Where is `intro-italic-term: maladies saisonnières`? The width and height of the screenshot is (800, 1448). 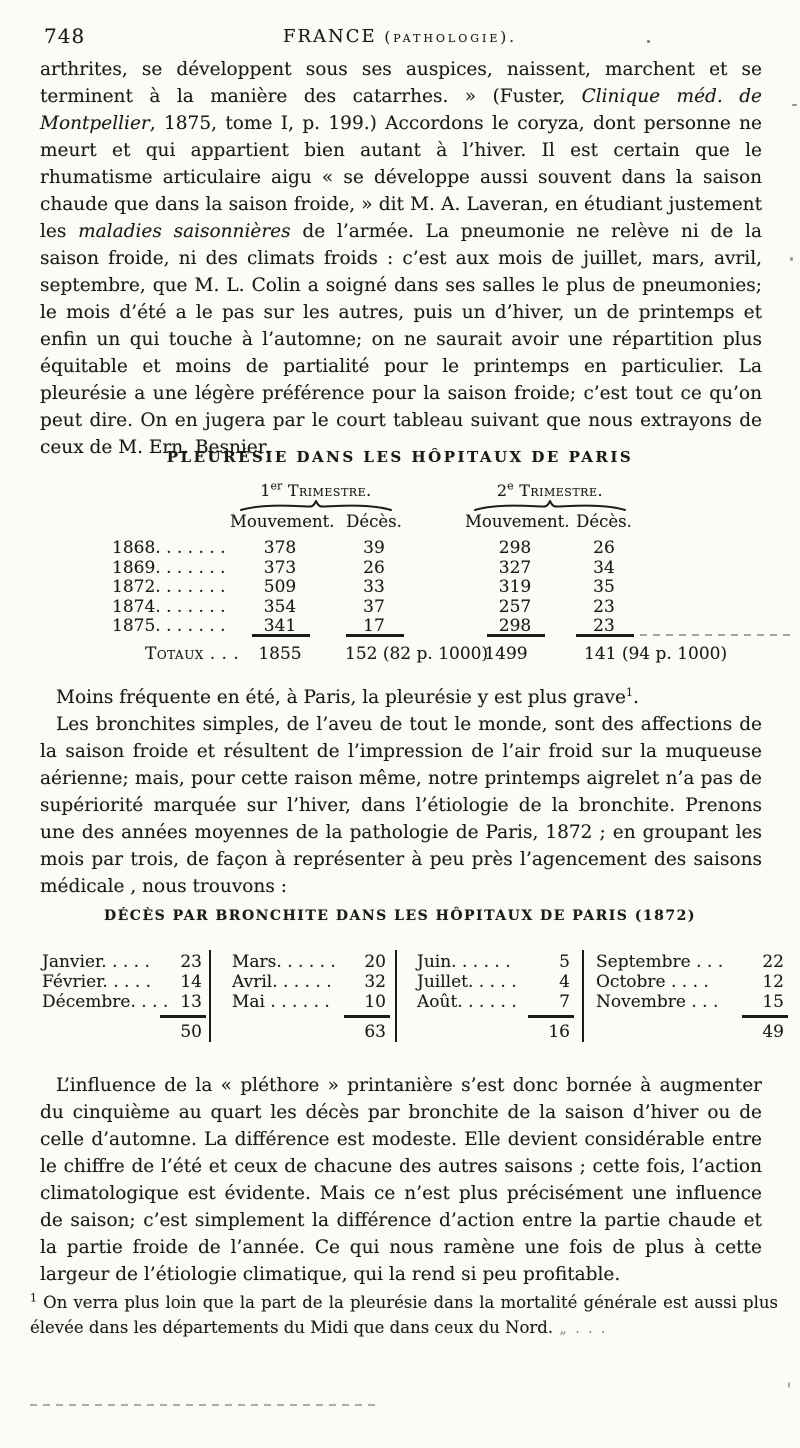
intro-italic-term: maladies saisonnières is located at coordinates (184, 231).